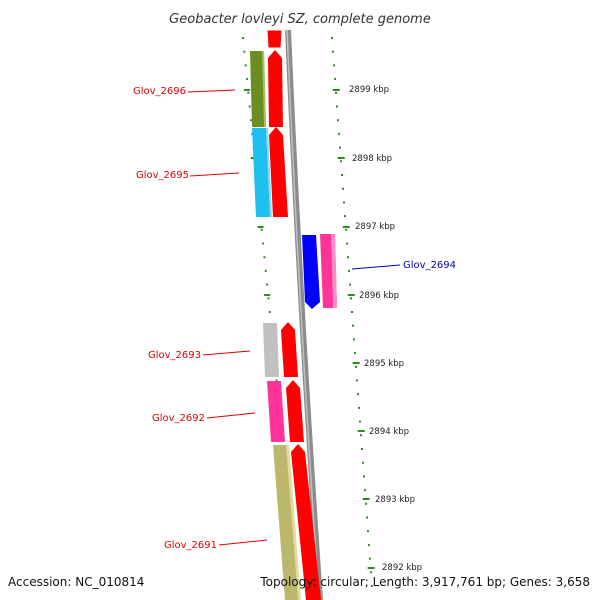  I want to click on gene-label-glov-2695: Glov_2695, so click(162, 175).